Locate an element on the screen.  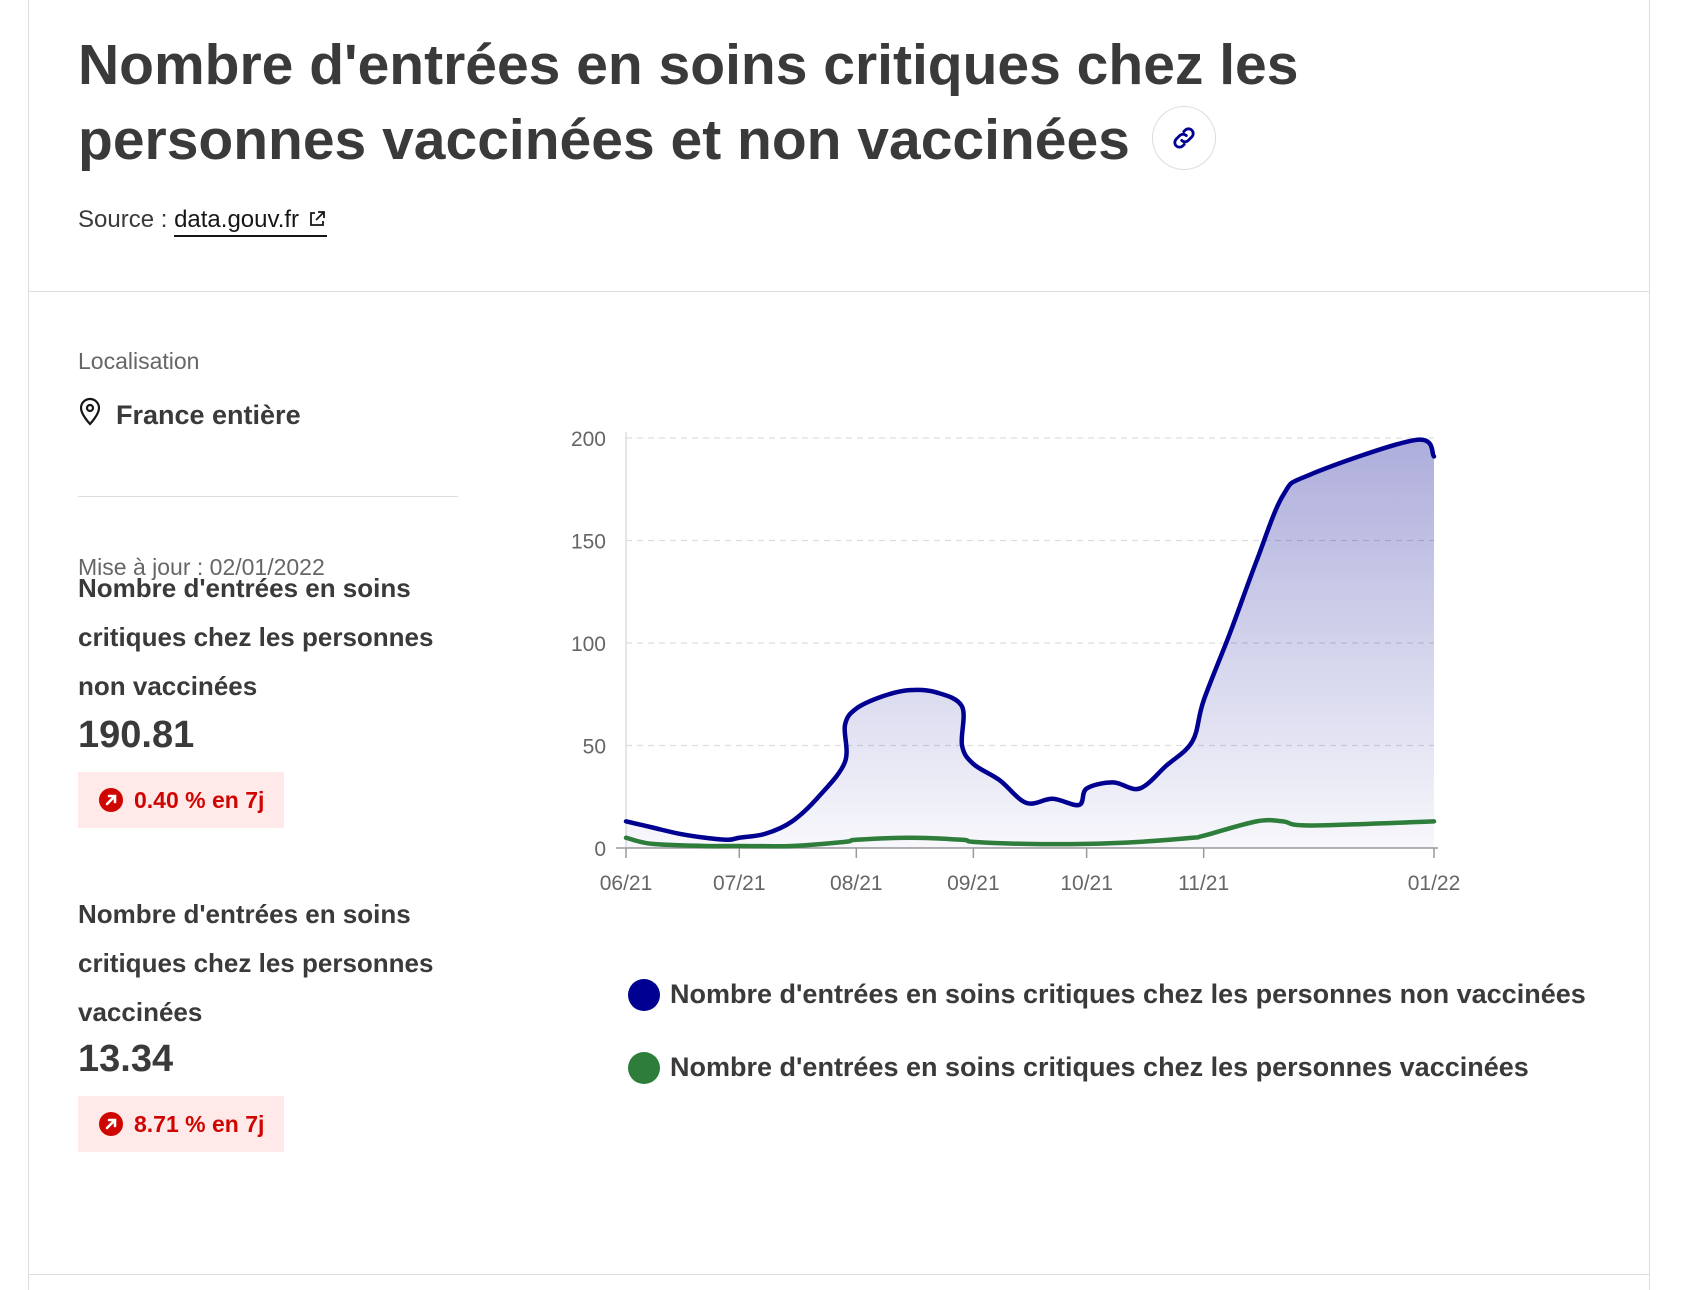
kpi-value-non-vaccinated: 190.81 is located at coordinates (136, 735).